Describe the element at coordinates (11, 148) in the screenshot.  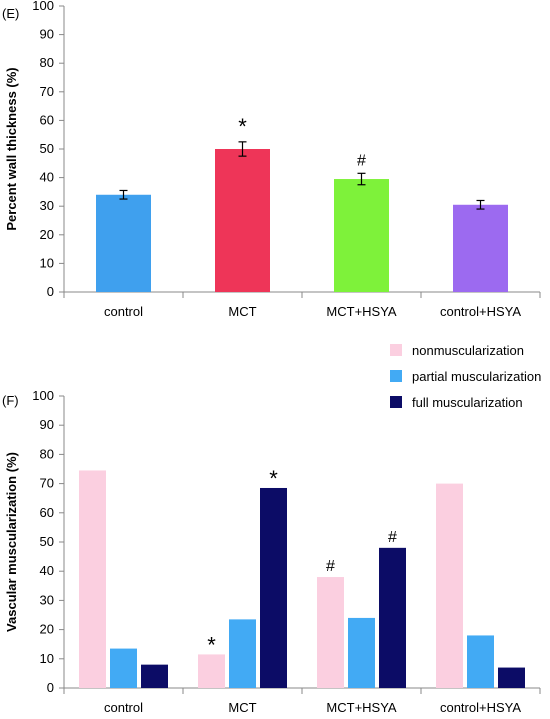
I see `y-axis-label: Percent wall thickness (%)` at that location.